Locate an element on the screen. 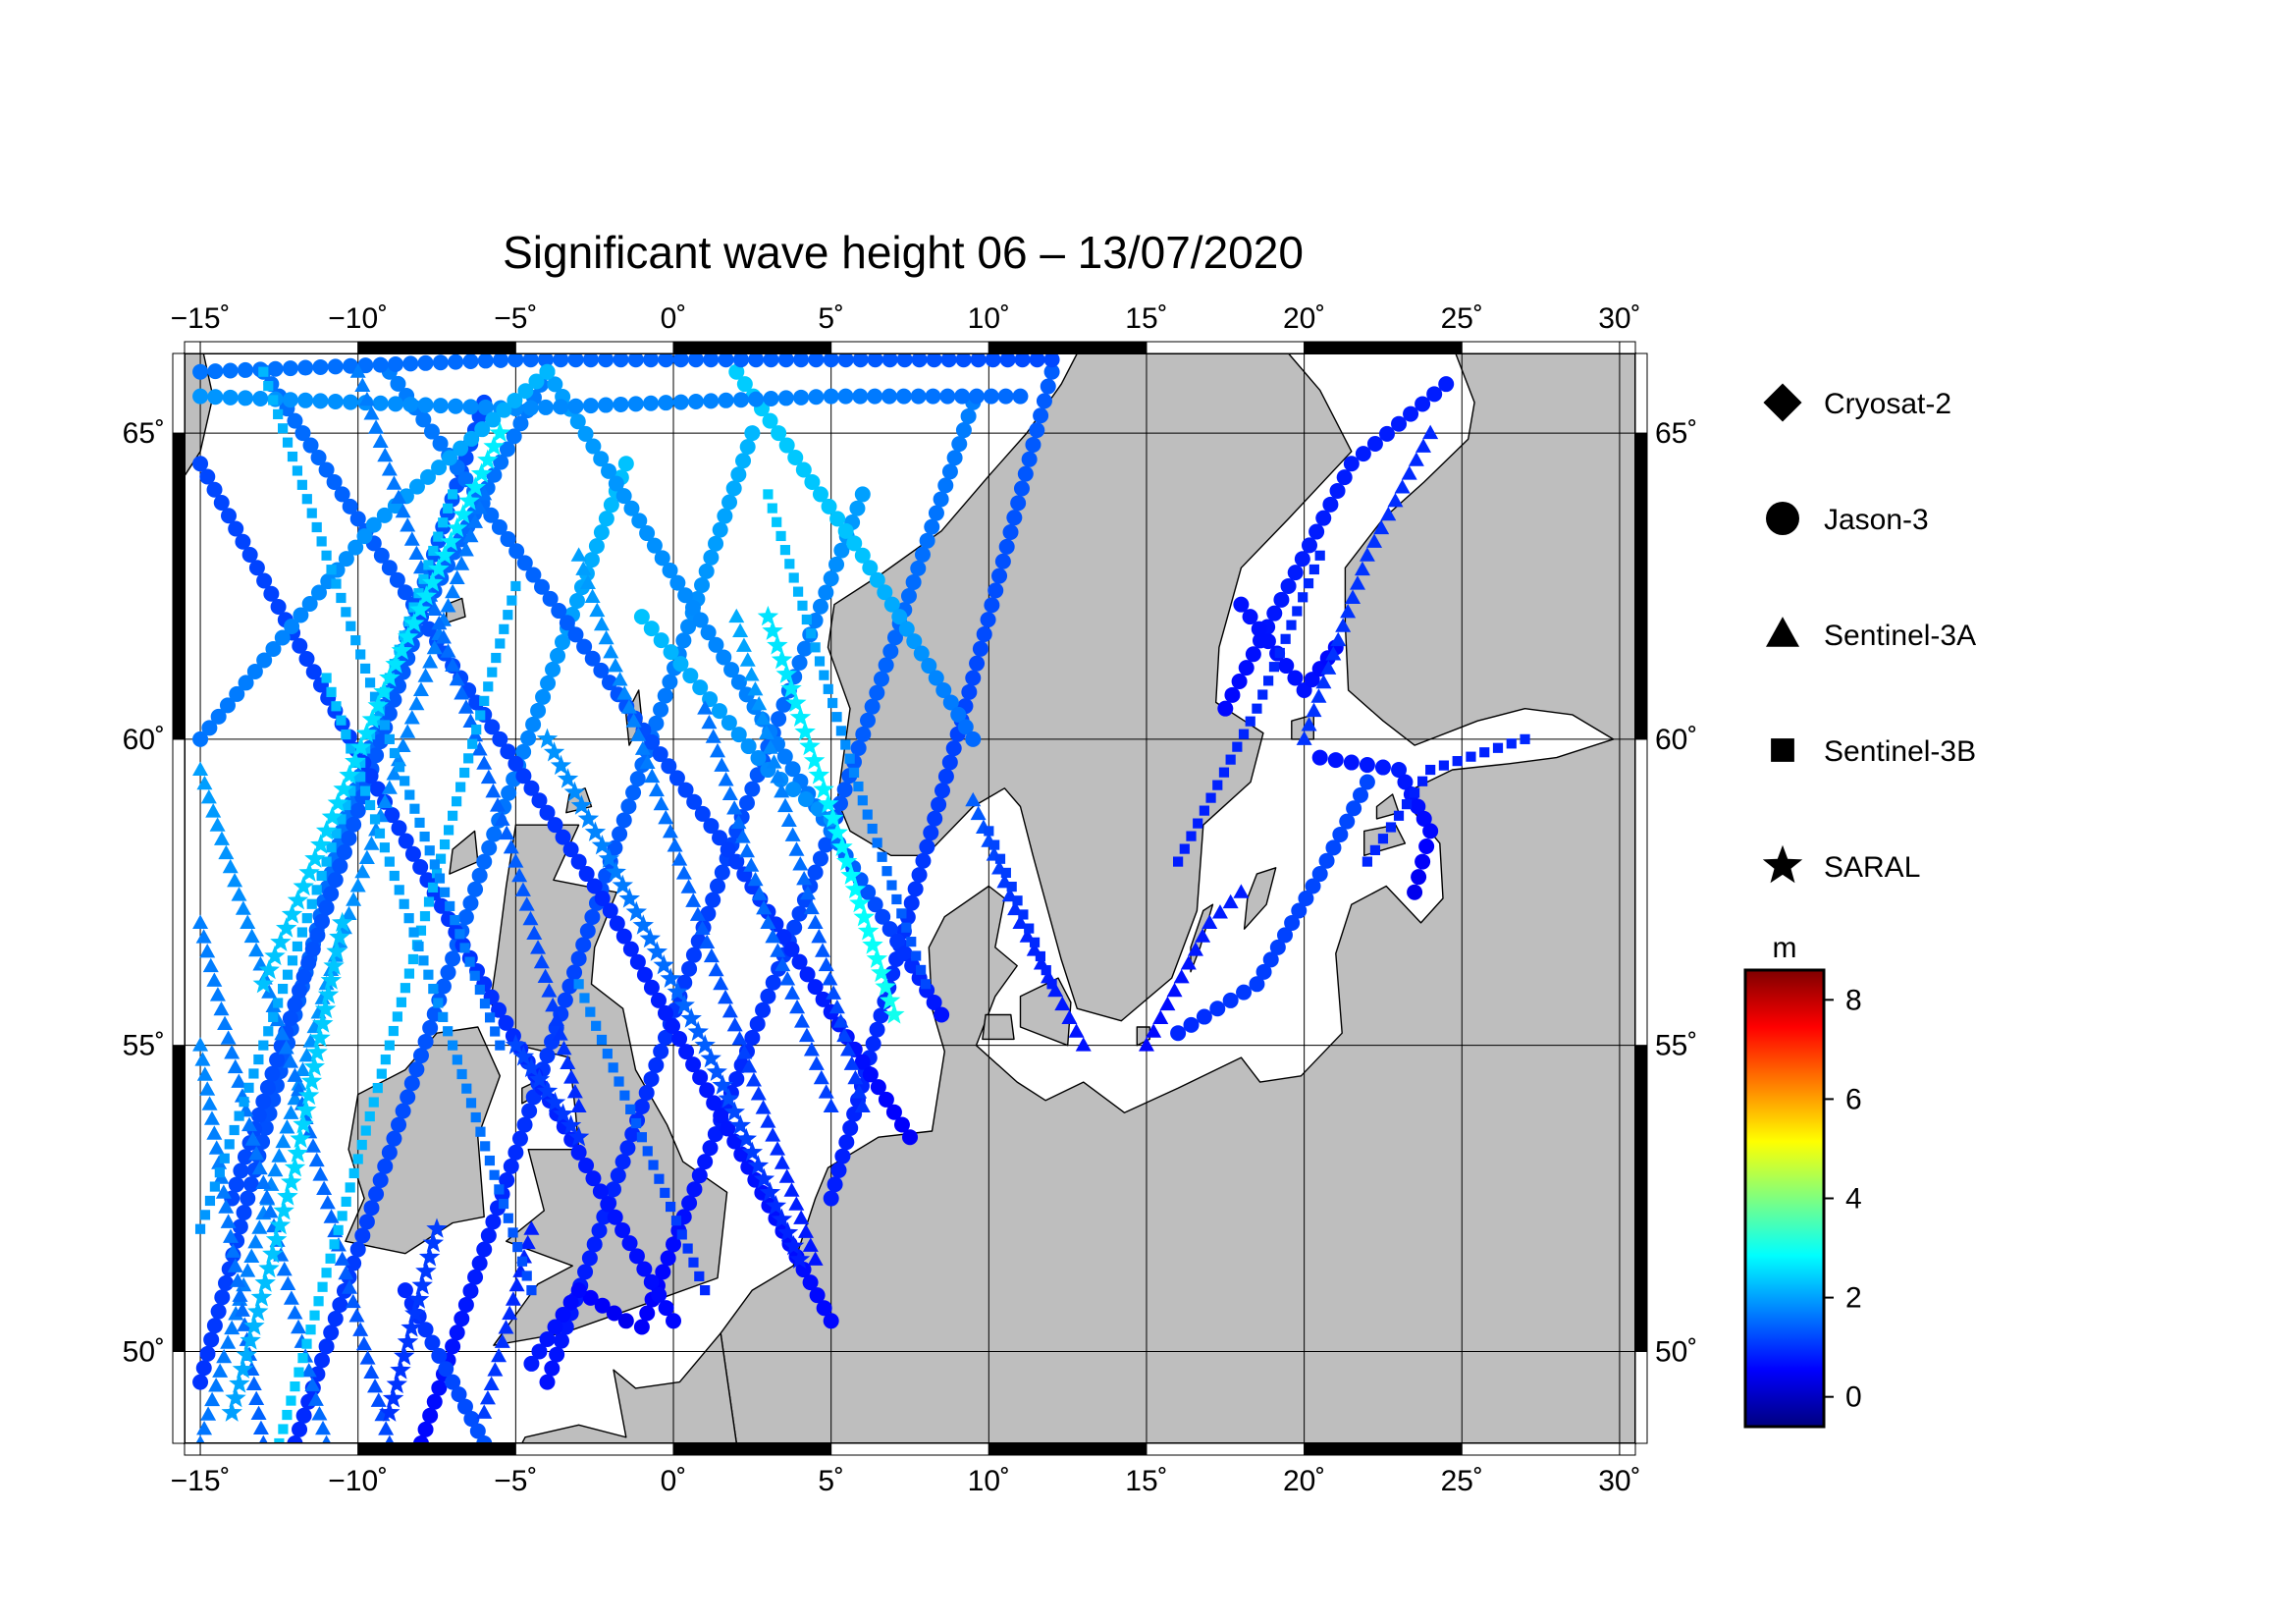 The image size is (2296, 1623). lon-tick-label-top: −10˚ is located at coordinates (358, 318).